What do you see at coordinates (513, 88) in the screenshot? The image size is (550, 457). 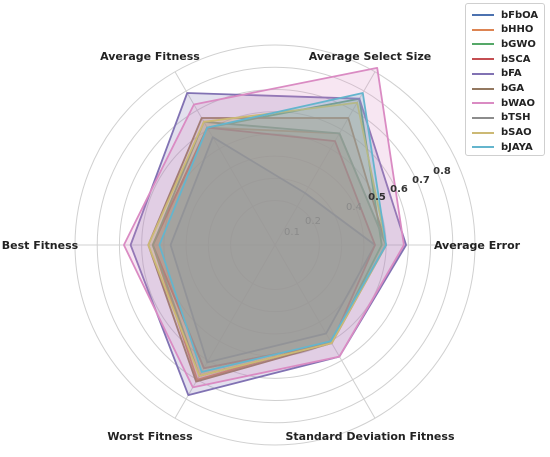 I see `legend-label: bGA` at bounding box center [513, 88].